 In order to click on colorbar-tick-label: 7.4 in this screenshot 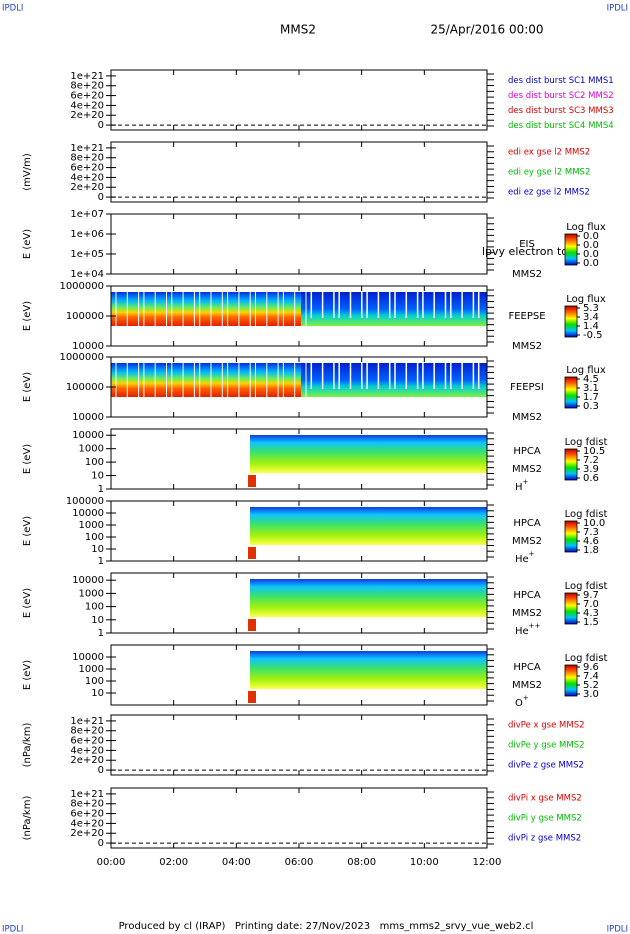, I will do `click(591, 676)`.